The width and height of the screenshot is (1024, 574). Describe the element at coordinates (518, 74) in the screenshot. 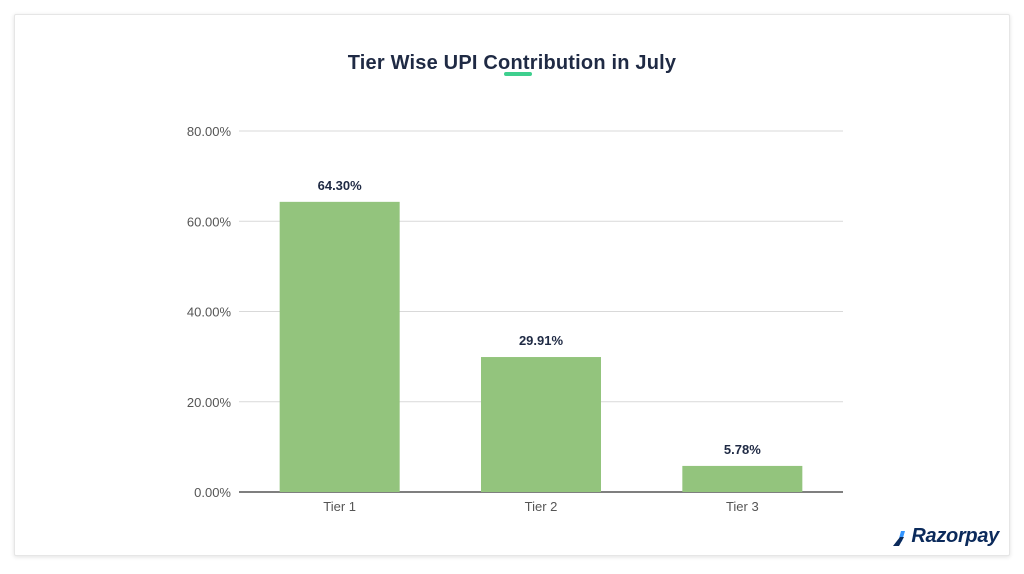

I see `title-underline` at that location.